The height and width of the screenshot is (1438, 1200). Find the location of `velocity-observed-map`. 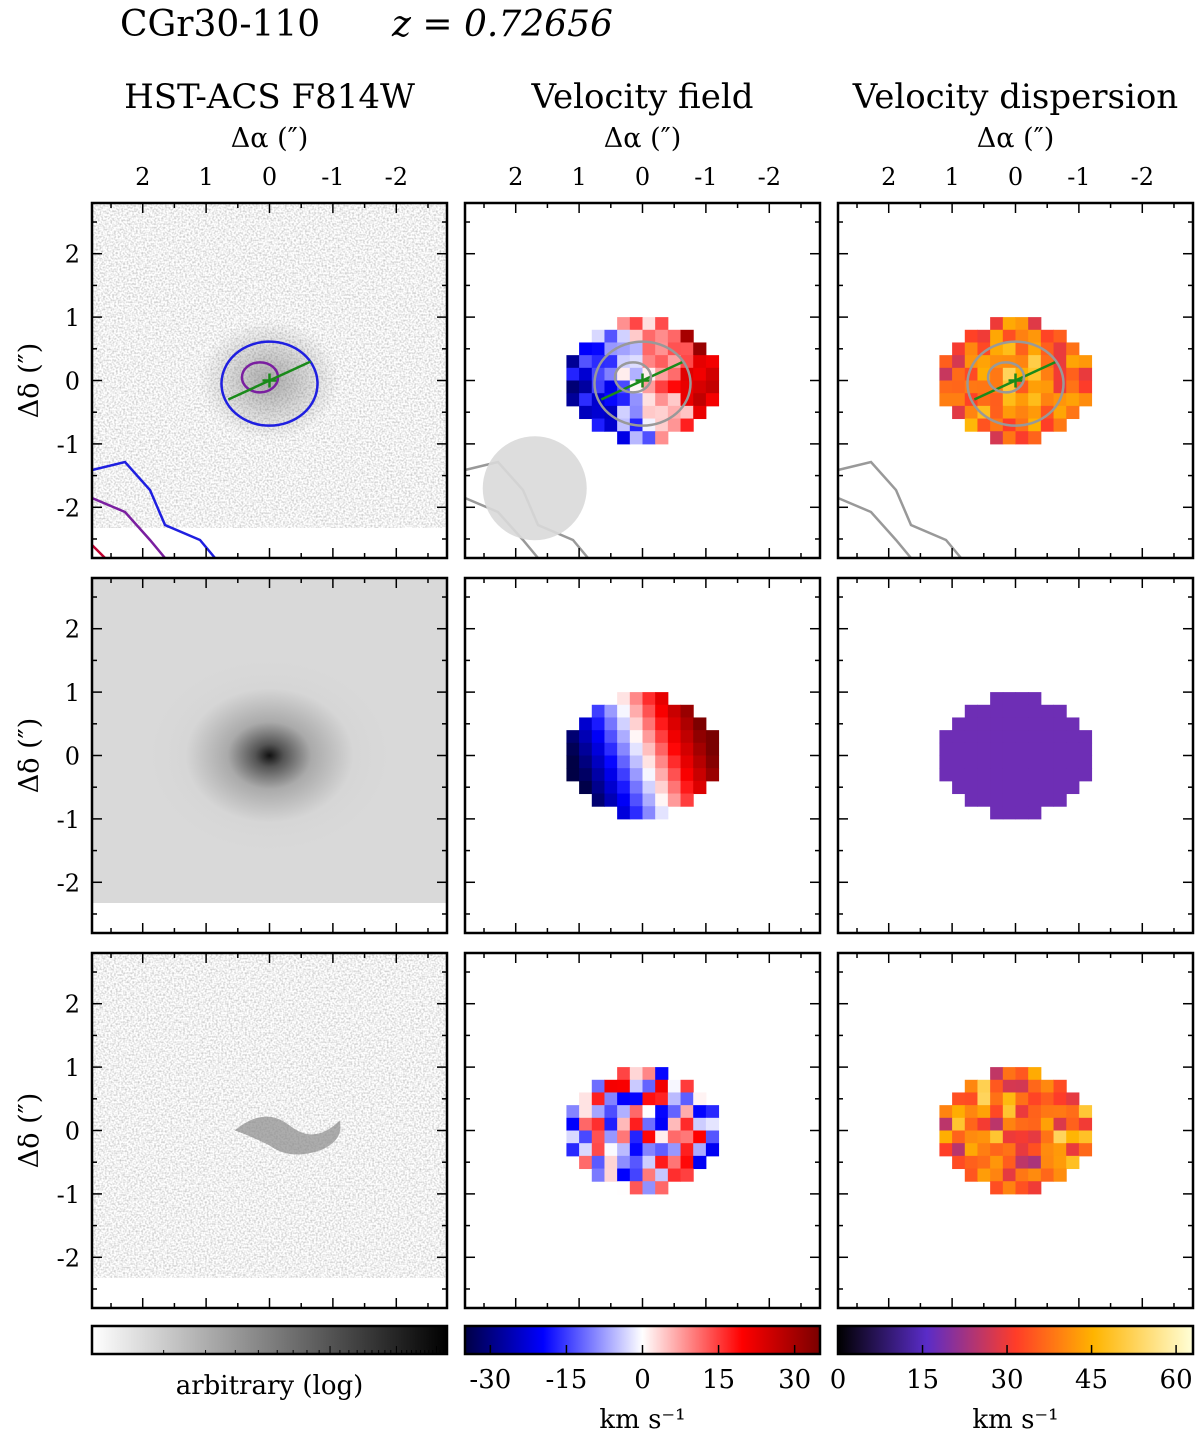

velocity-observed-map is located at coordinates (643, 381).